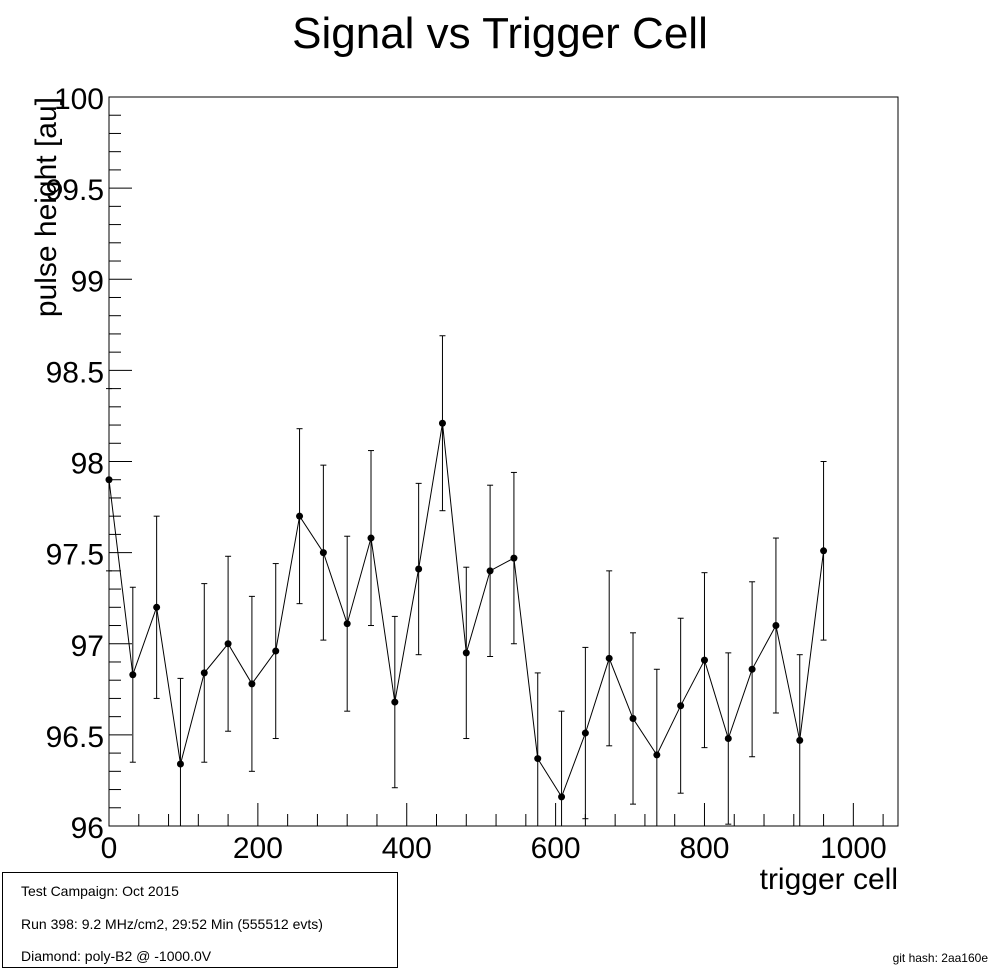  I want to click on x-tick-label: 200, so click(258, 848).